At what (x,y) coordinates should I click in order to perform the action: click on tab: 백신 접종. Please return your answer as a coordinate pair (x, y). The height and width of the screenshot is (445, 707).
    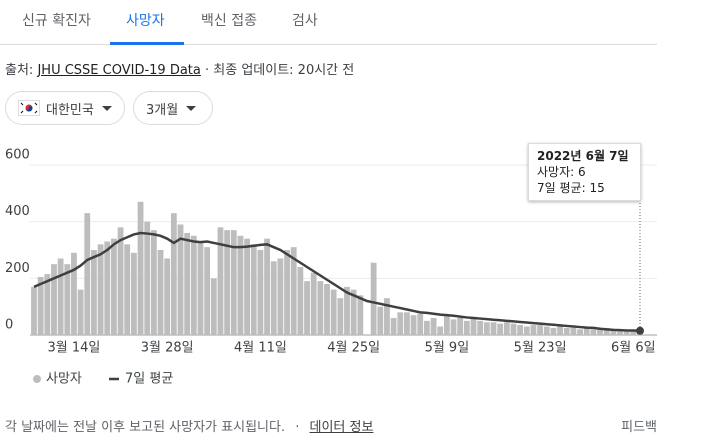
    Looking at the image, I should click on (229, 21).